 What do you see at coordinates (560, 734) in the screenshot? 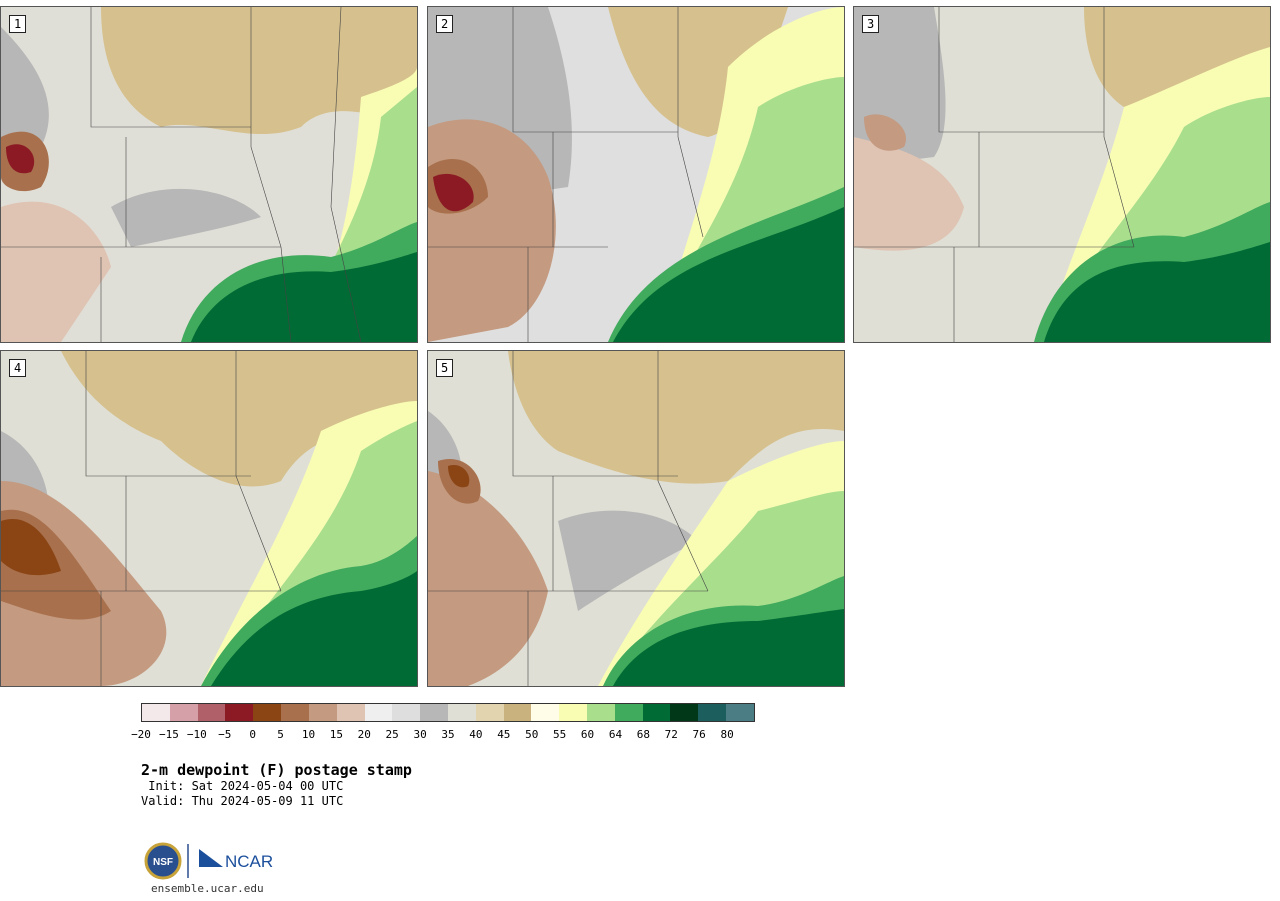
I see `colorbar-tick-label: 55` at bounding box center [560, 734].